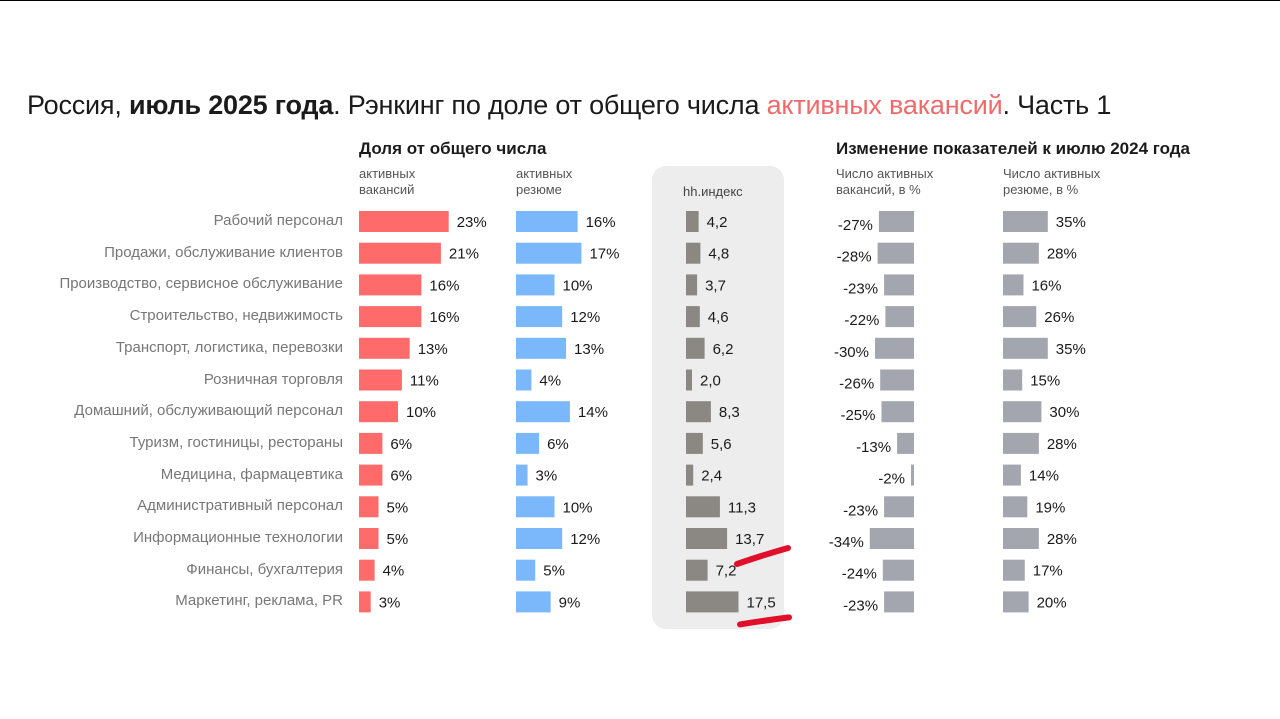  Describe the element at coordinates (1059, 317) in the screenshot. I see `resumes-change-value-label: 26%` at that location.